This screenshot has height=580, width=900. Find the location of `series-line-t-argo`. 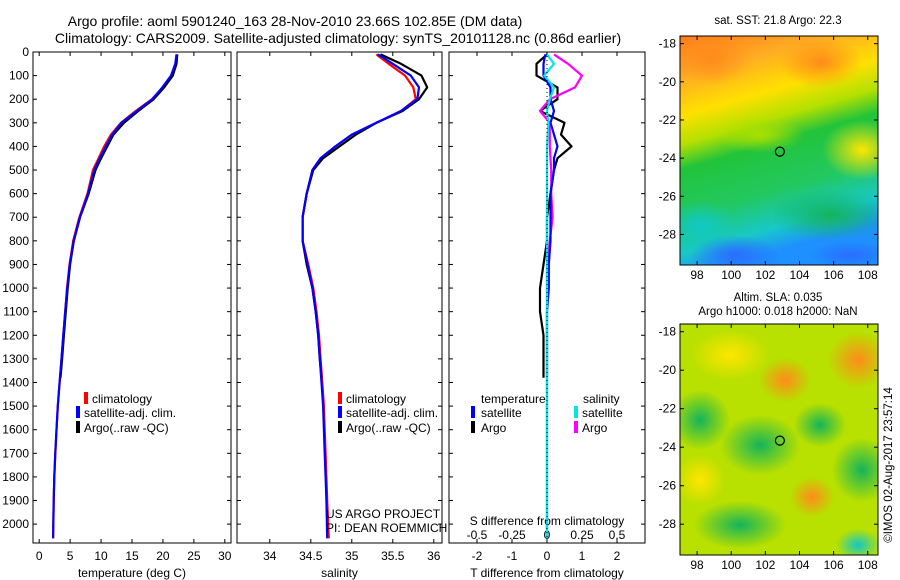

series-line-t-argo is located at coordinates (554, 215).